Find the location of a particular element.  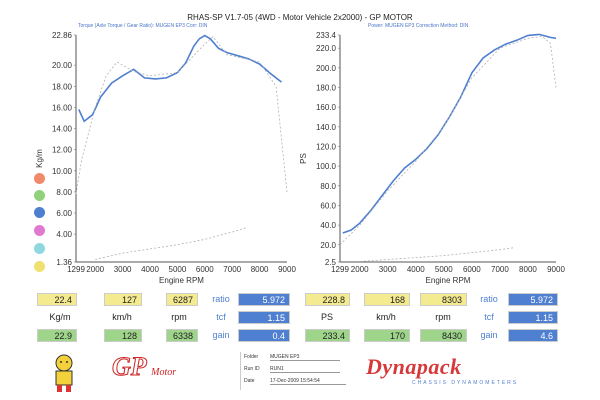

speed-unit: km/h is located at coordinates (122, 317).